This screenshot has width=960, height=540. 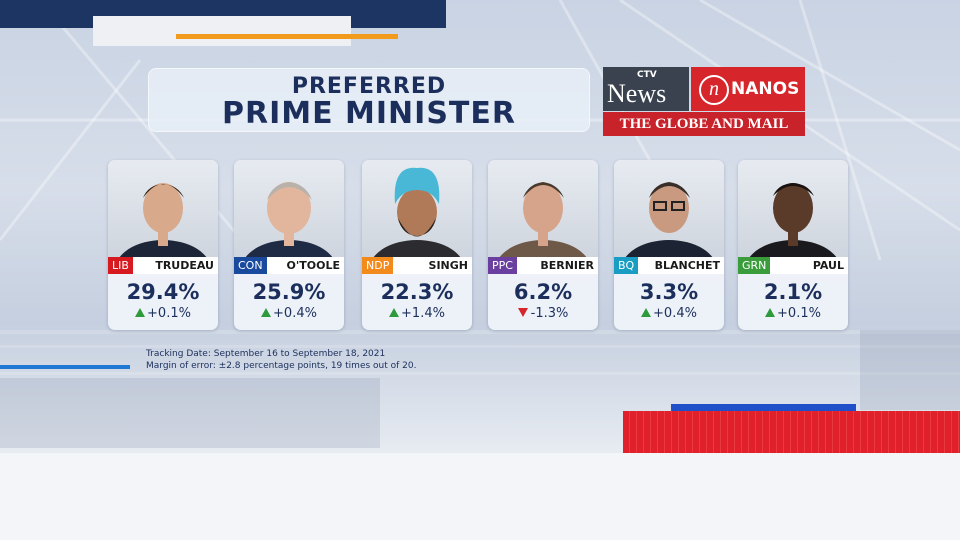 What do you see at coordinates (522, 312) in the screenshot?
I see `down-arrow-icon` at bounding box center [522, 312].